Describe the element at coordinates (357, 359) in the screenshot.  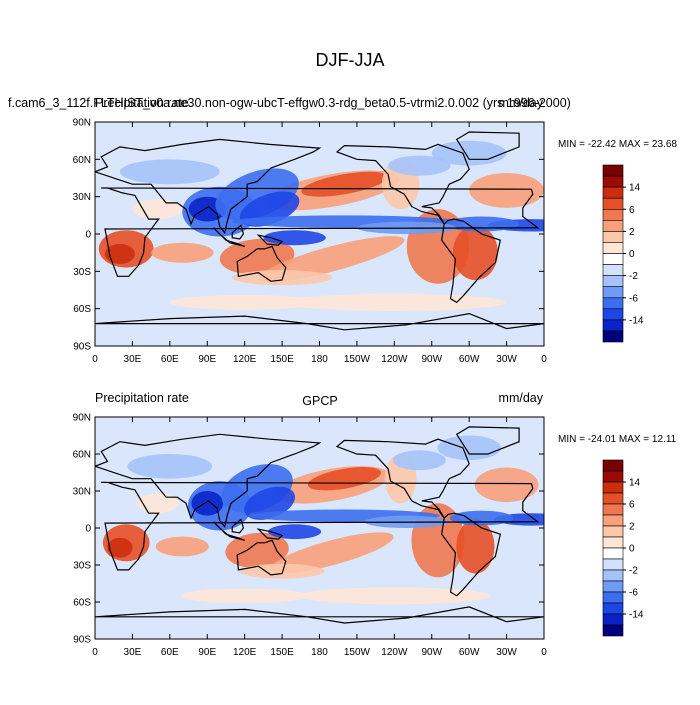
I see `lon-label: 150W` at that location.